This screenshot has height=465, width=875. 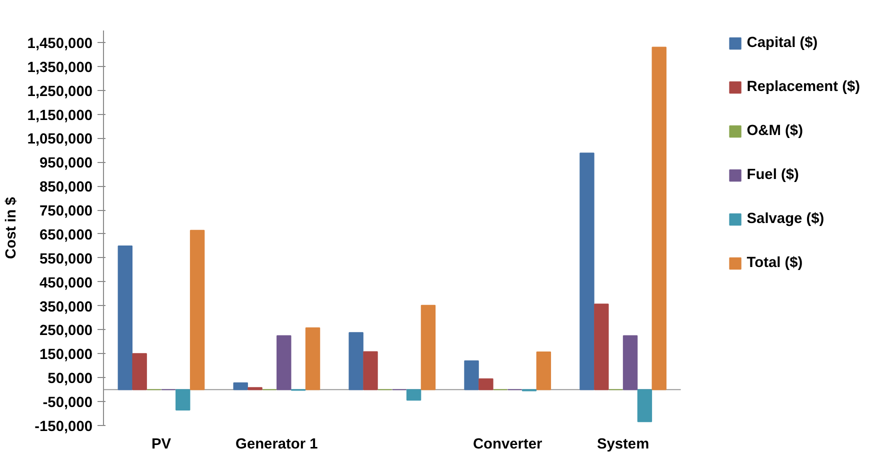 What do you see at coordinates (66, 235) in the screenshot?
I see `y-tick-label: 650,000` at bounding box center [66, 235].